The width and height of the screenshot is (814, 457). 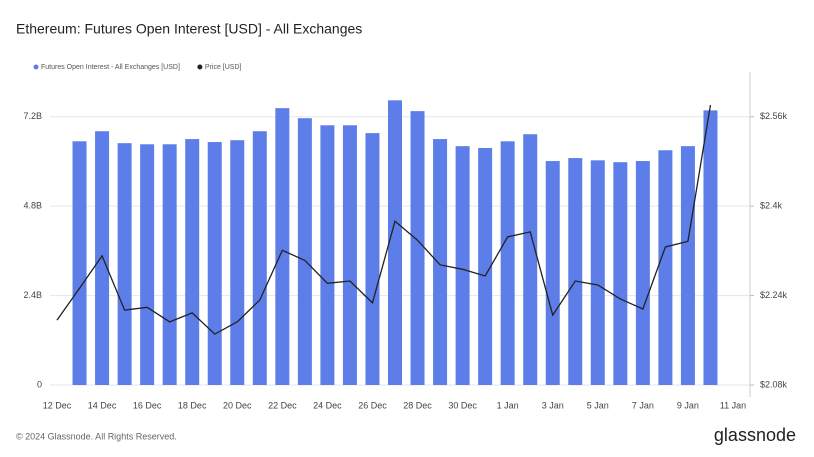 I want to click on legend-label: Price [USD], so click(x=223, y=67).